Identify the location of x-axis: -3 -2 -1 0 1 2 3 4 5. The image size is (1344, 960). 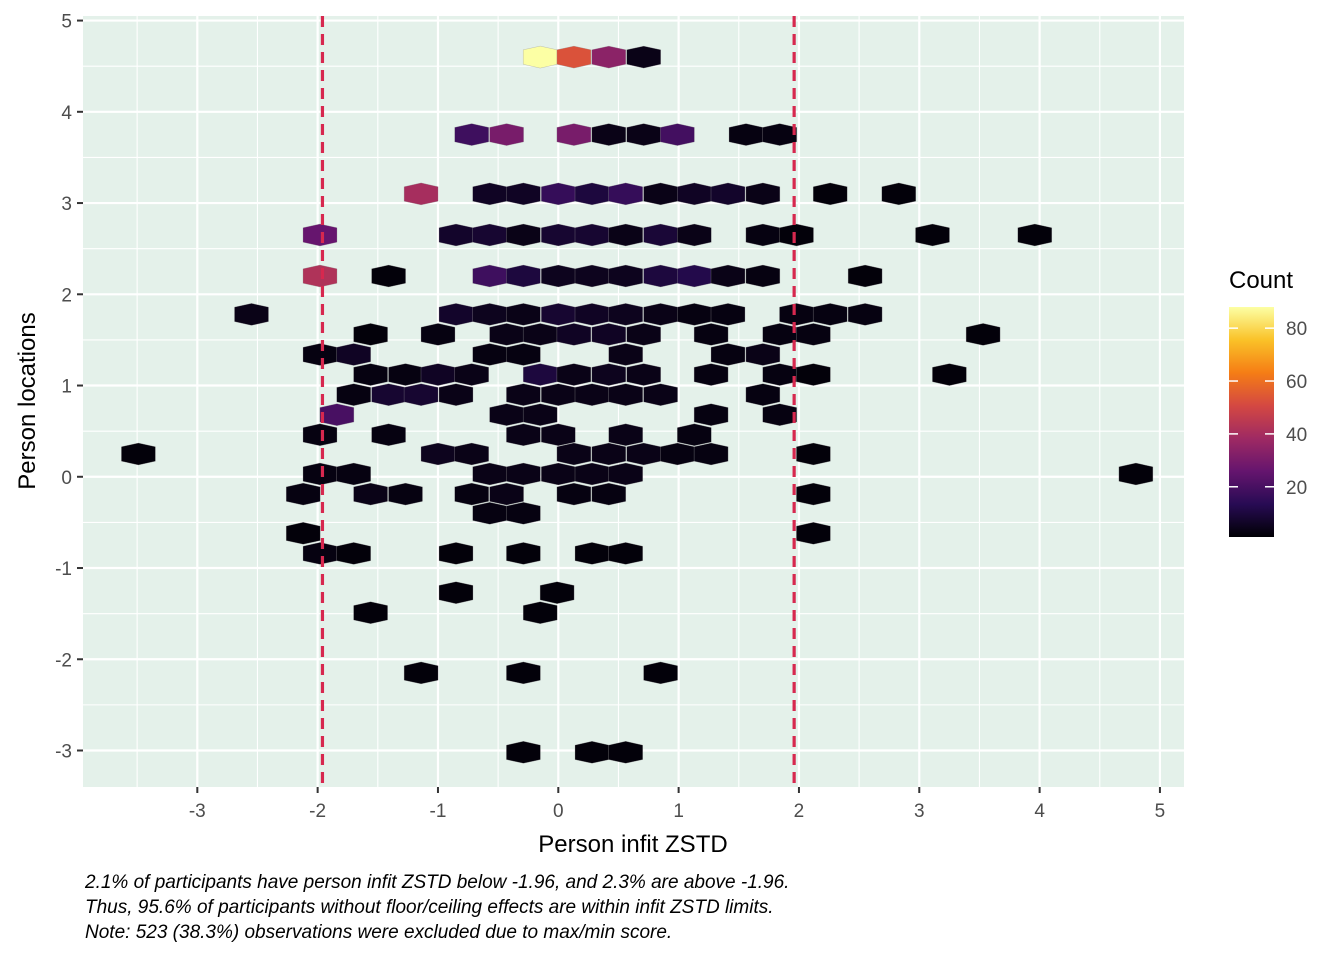
(677, 804).